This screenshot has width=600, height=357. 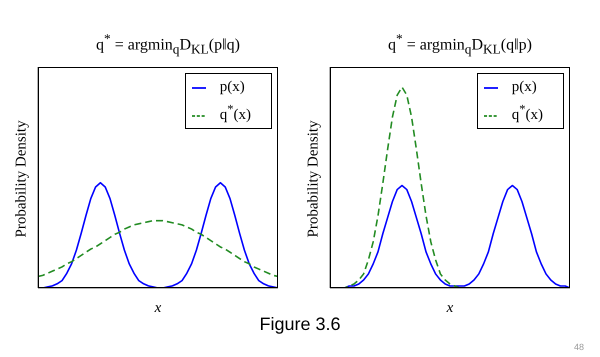 I want to click on text: 48, so click(x=579, y=347).